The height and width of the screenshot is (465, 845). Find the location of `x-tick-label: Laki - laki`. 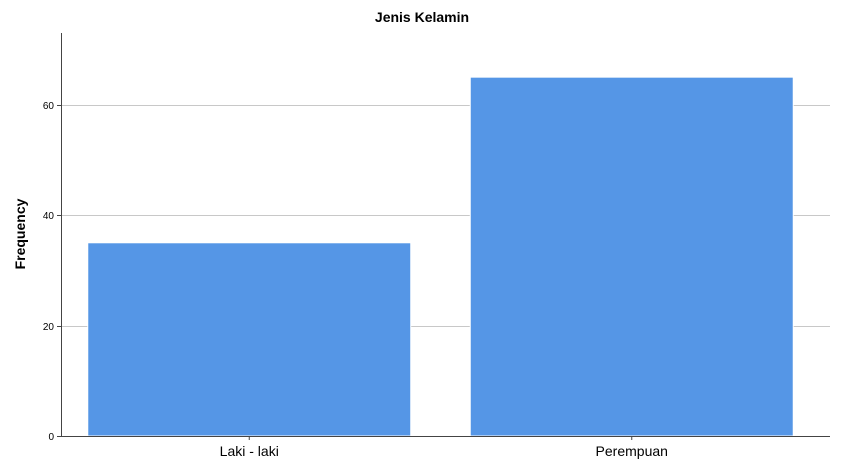

x-tick-label: Laki - laki is located at coordinates (249, 451).